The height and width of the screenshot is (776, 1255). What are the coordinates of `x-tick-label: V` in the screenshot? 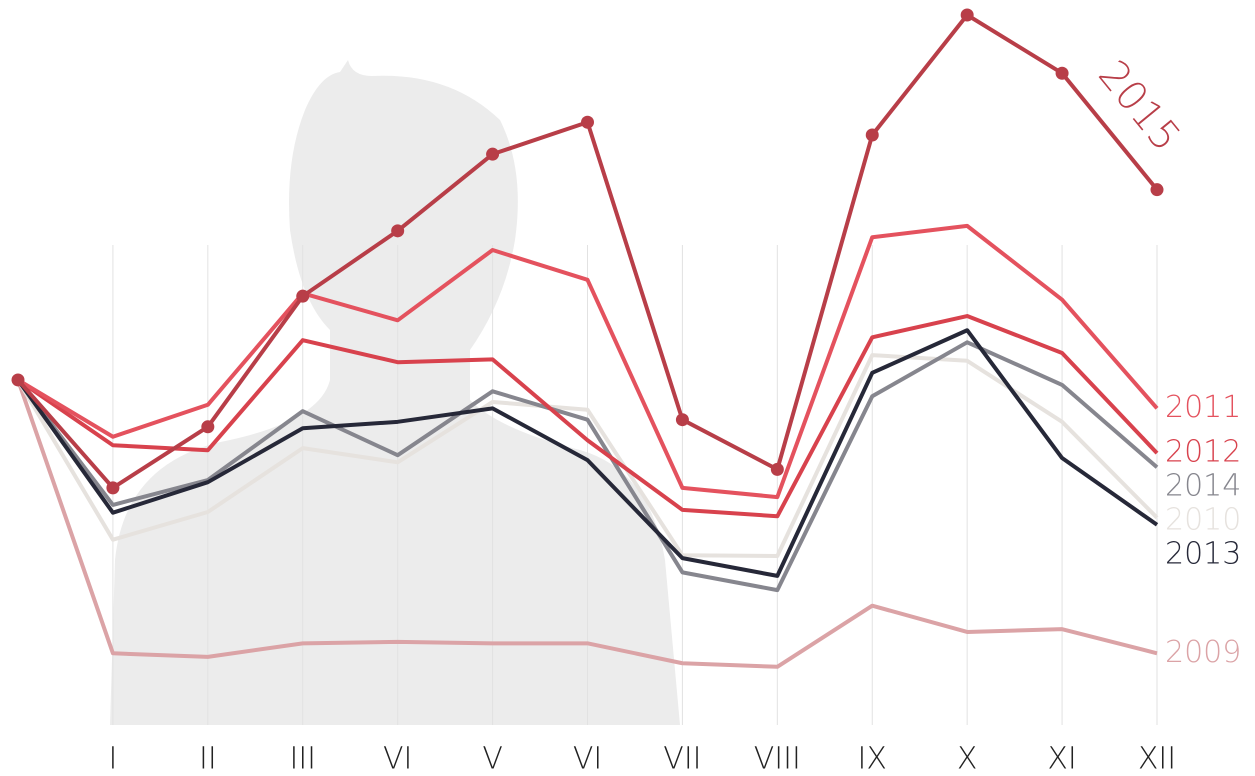 It's located at (492, 759).